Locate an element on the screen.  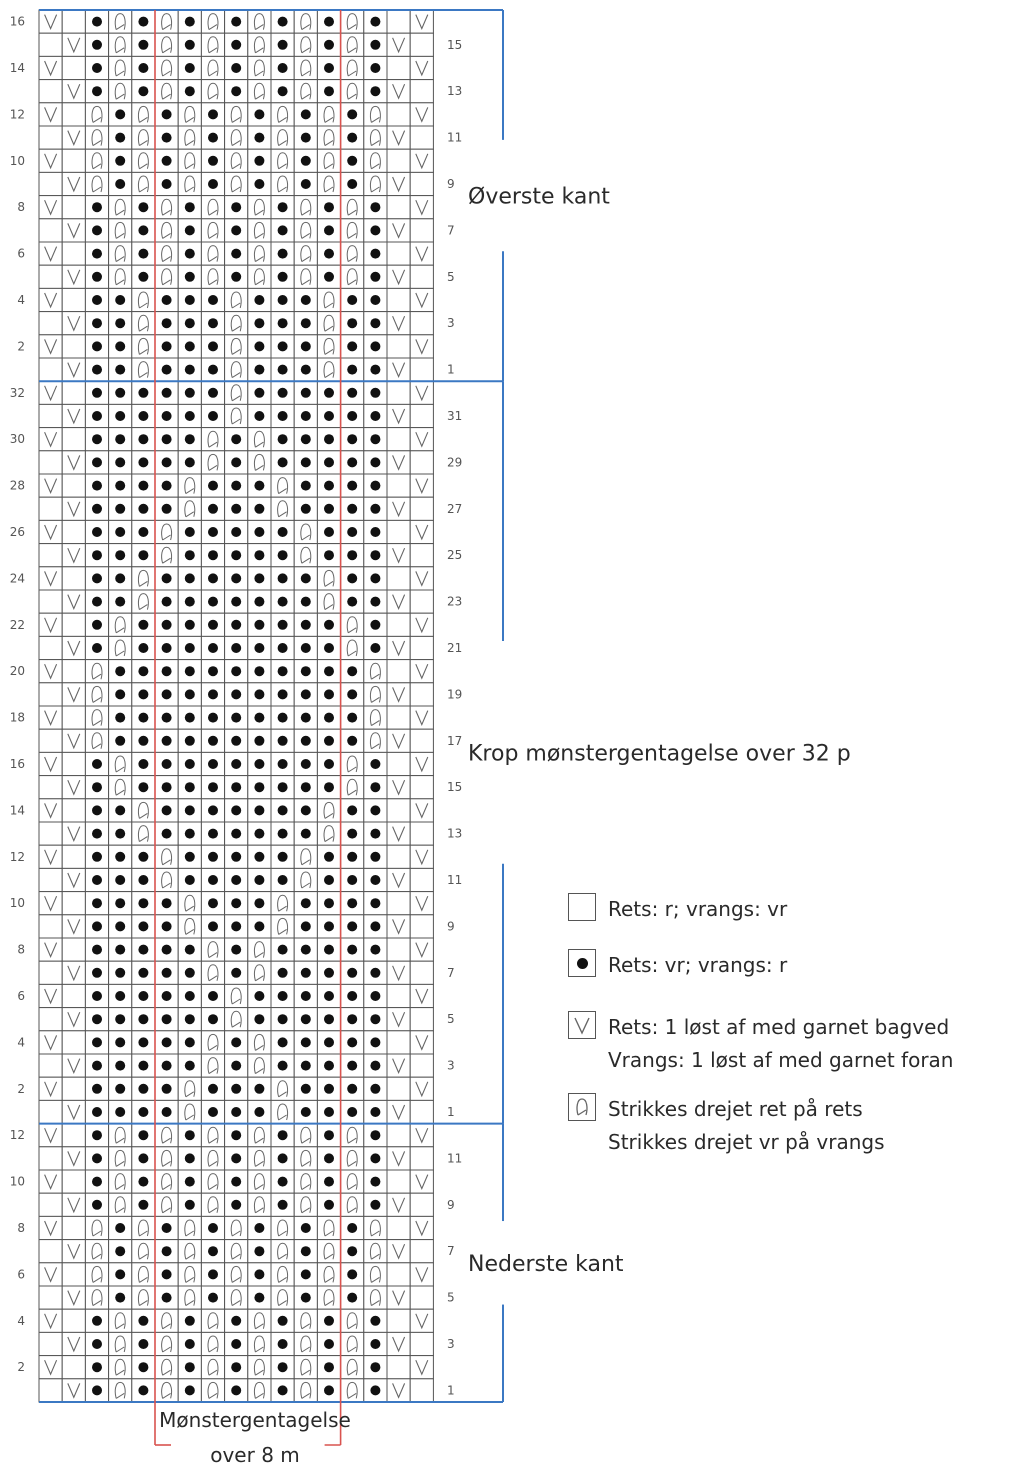
row-number: 4 is located at coordinates (21, 1042).